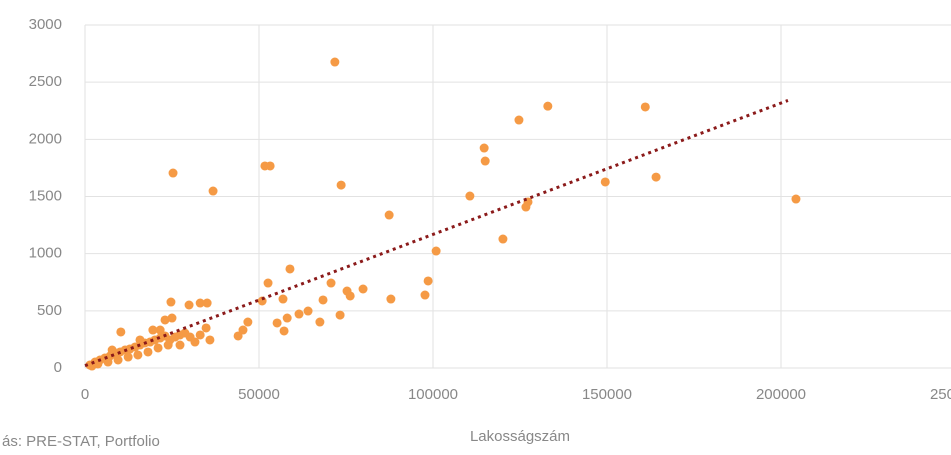 The image size is (951, 455). Describe the element at coordinates (433, 394) in the screenshot. I see `x-tick-label: 100000` at that location.